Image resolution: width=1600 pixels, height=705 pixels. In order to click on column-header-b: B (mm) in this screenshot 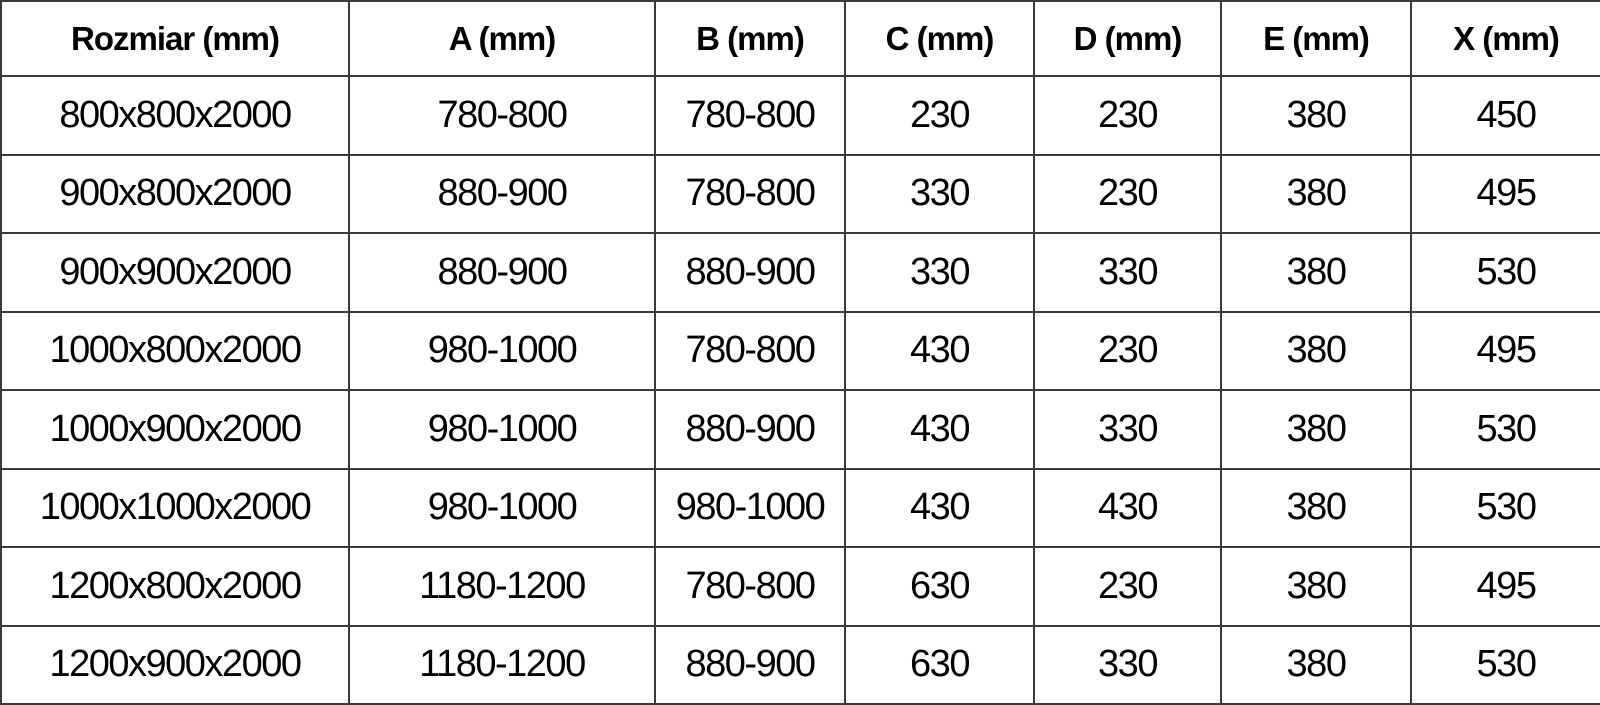, I will do `click(750, 38)`.